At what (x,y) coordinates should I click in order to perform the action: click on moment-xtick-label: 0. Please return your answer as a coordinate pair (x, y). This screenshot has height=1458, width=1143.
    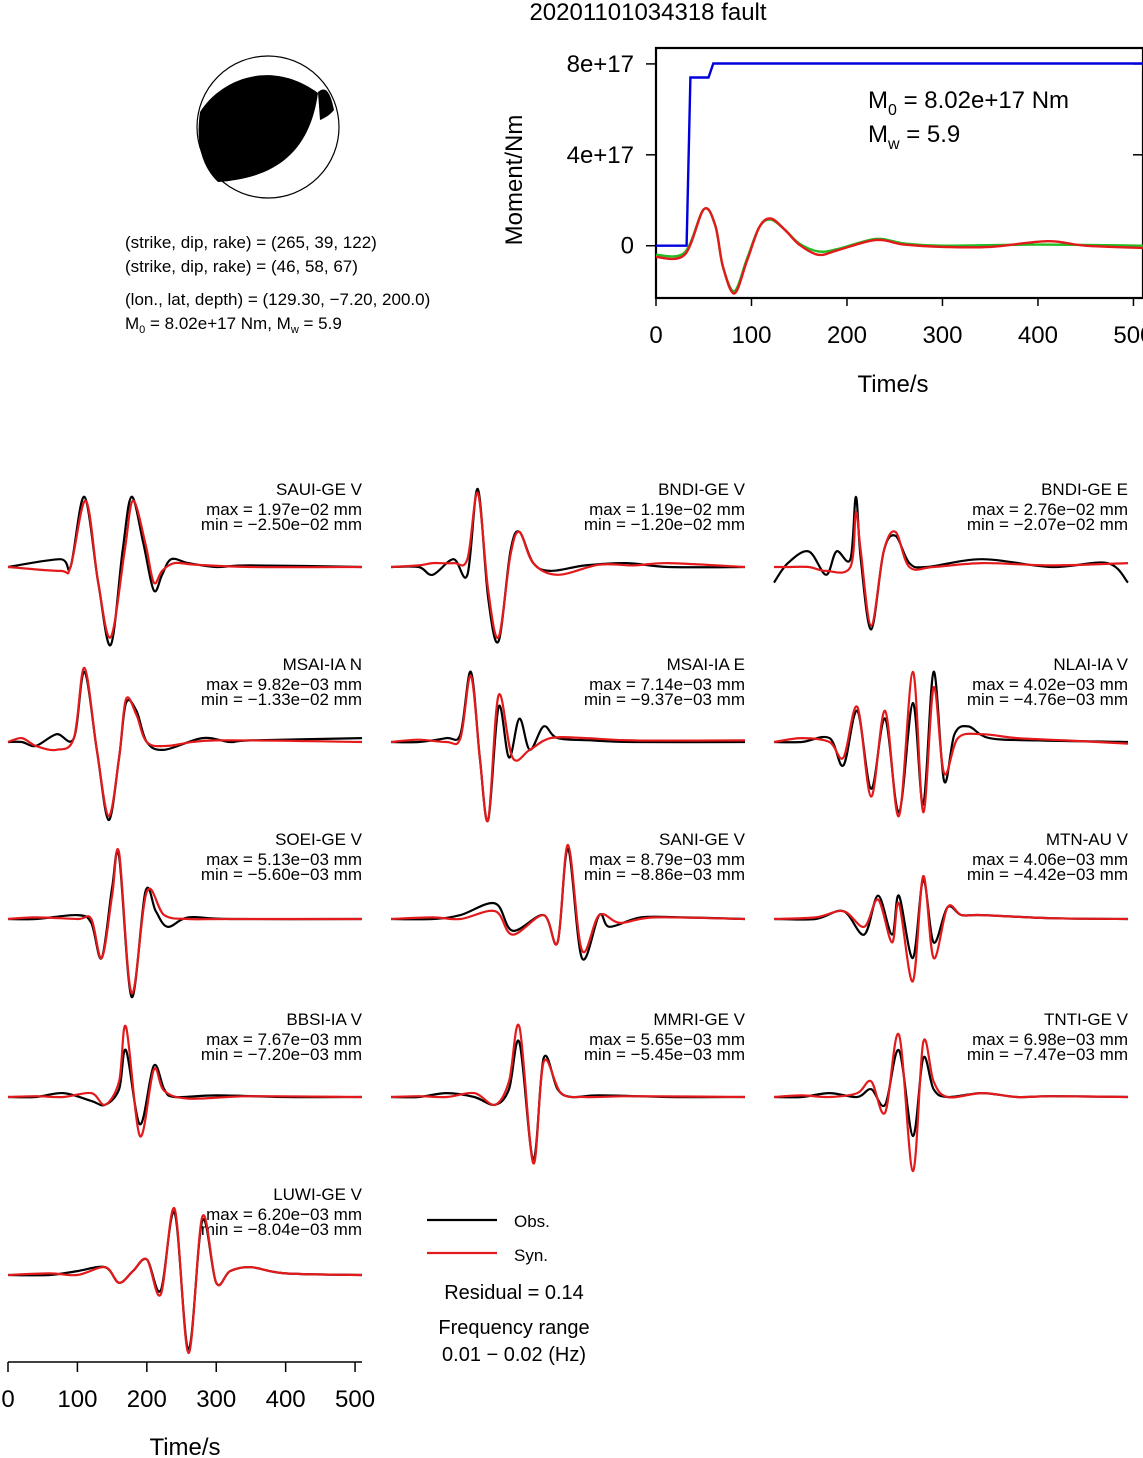
    Looking at the image, I should click on (655, 335).